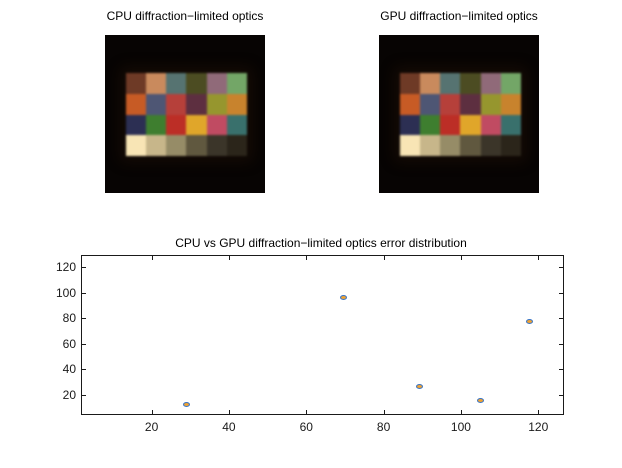 This screenshot has width=622, height=468. I want to click on x-tick-label: 40, so click(229, 427).